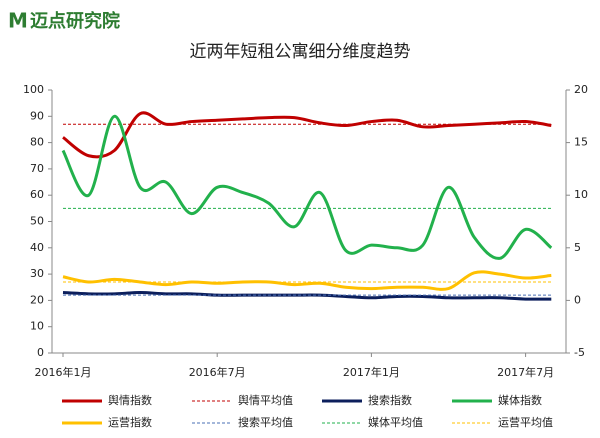 The height and width of the screenshot is (438, 600). What do you see at coordinates (217, 372) in the screenshot?
I see `x-tick-label: 2016年7月` at bounding box center [217, 372].